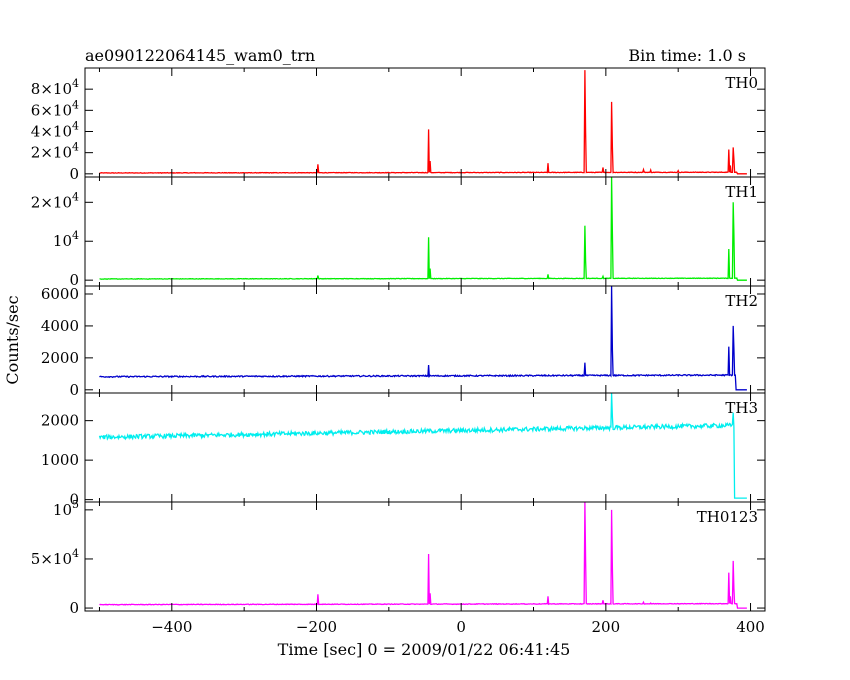 This screenshot has height=680, width=850. Describe the element at coordinates (55, 108) in the screenshot. I see `y-tick-label: 6×10⁴` at that location.